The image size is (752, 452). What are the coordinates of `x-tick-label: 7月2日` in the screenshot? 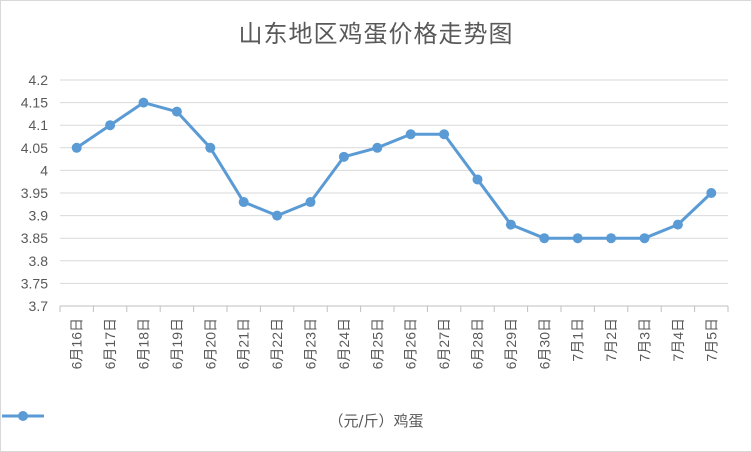 It's located at (611, 340).